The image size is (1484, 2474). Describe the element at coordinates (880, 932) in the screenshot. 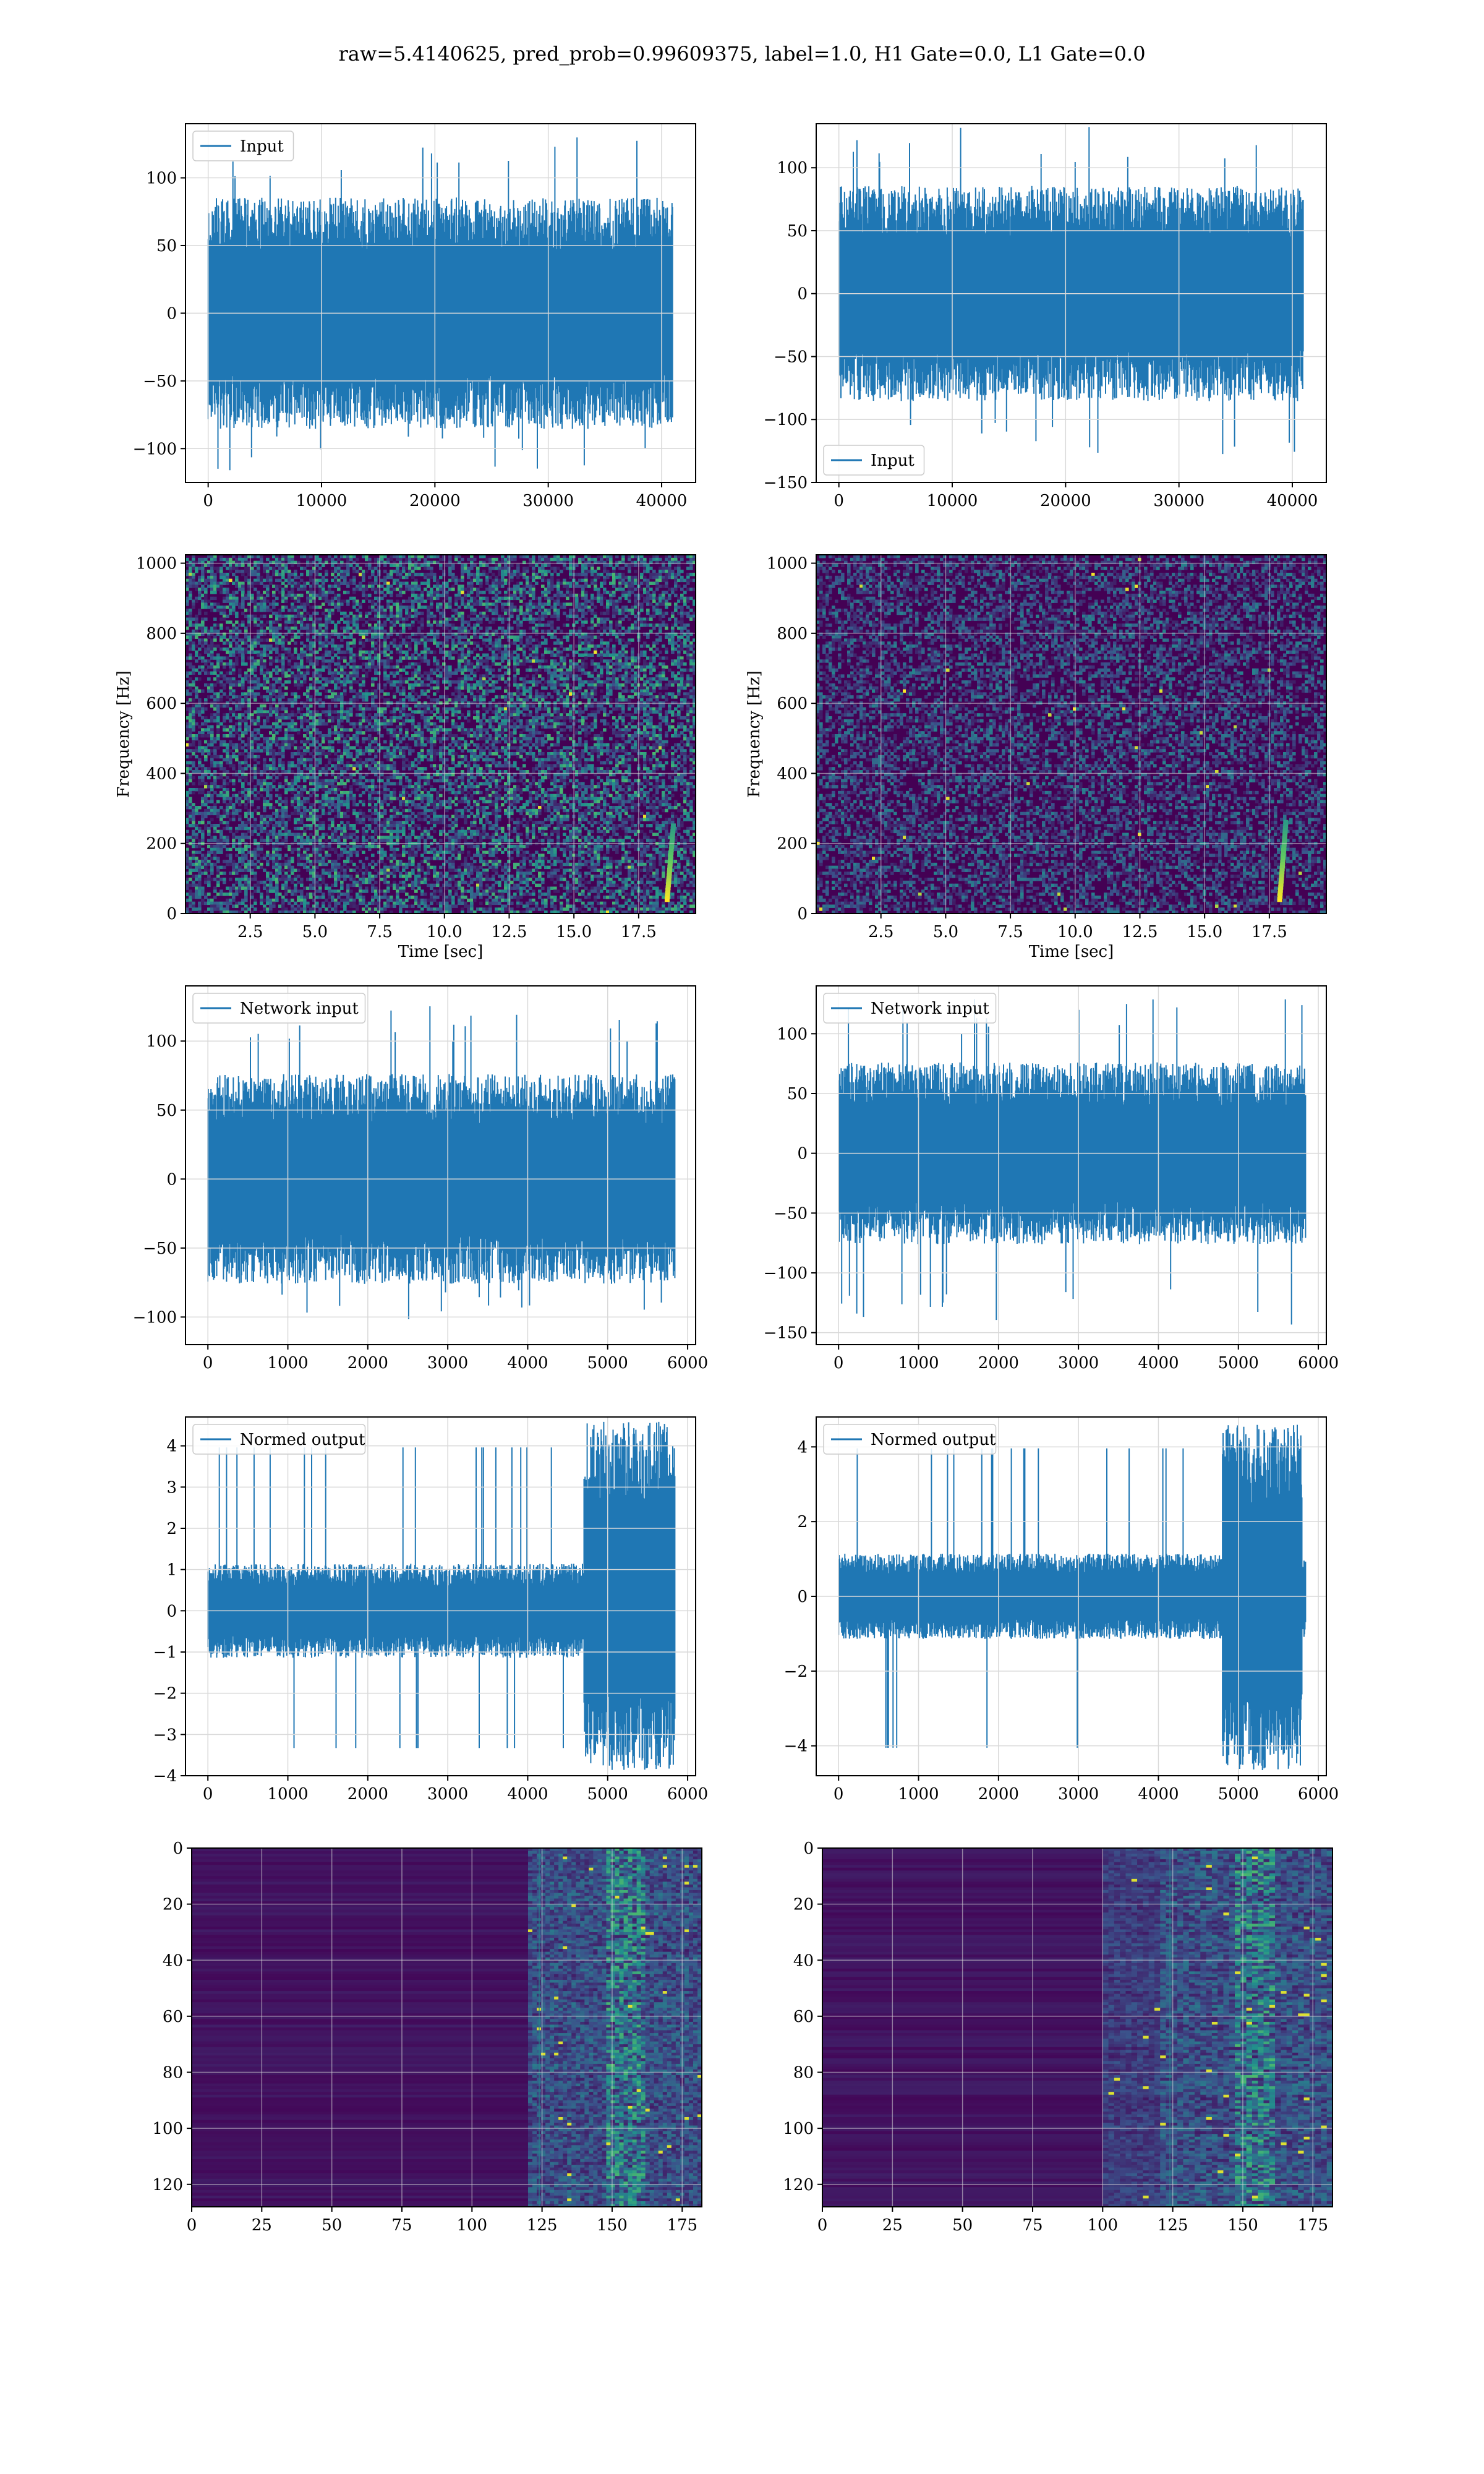

I see `x-tick-label: 2.5` at that location.